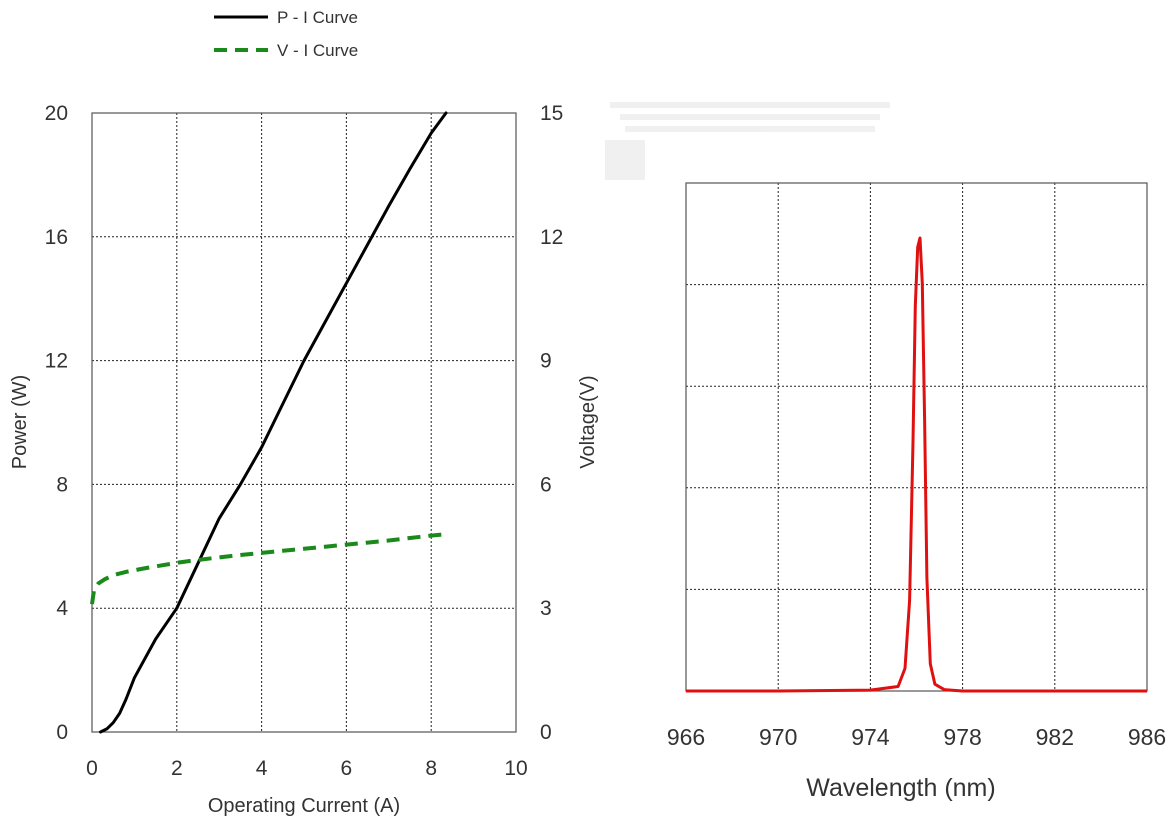 This screenshot has width=1176, height=832. I want to click on pi-x-axis-label: Operating Current (A), so click(304, 806).